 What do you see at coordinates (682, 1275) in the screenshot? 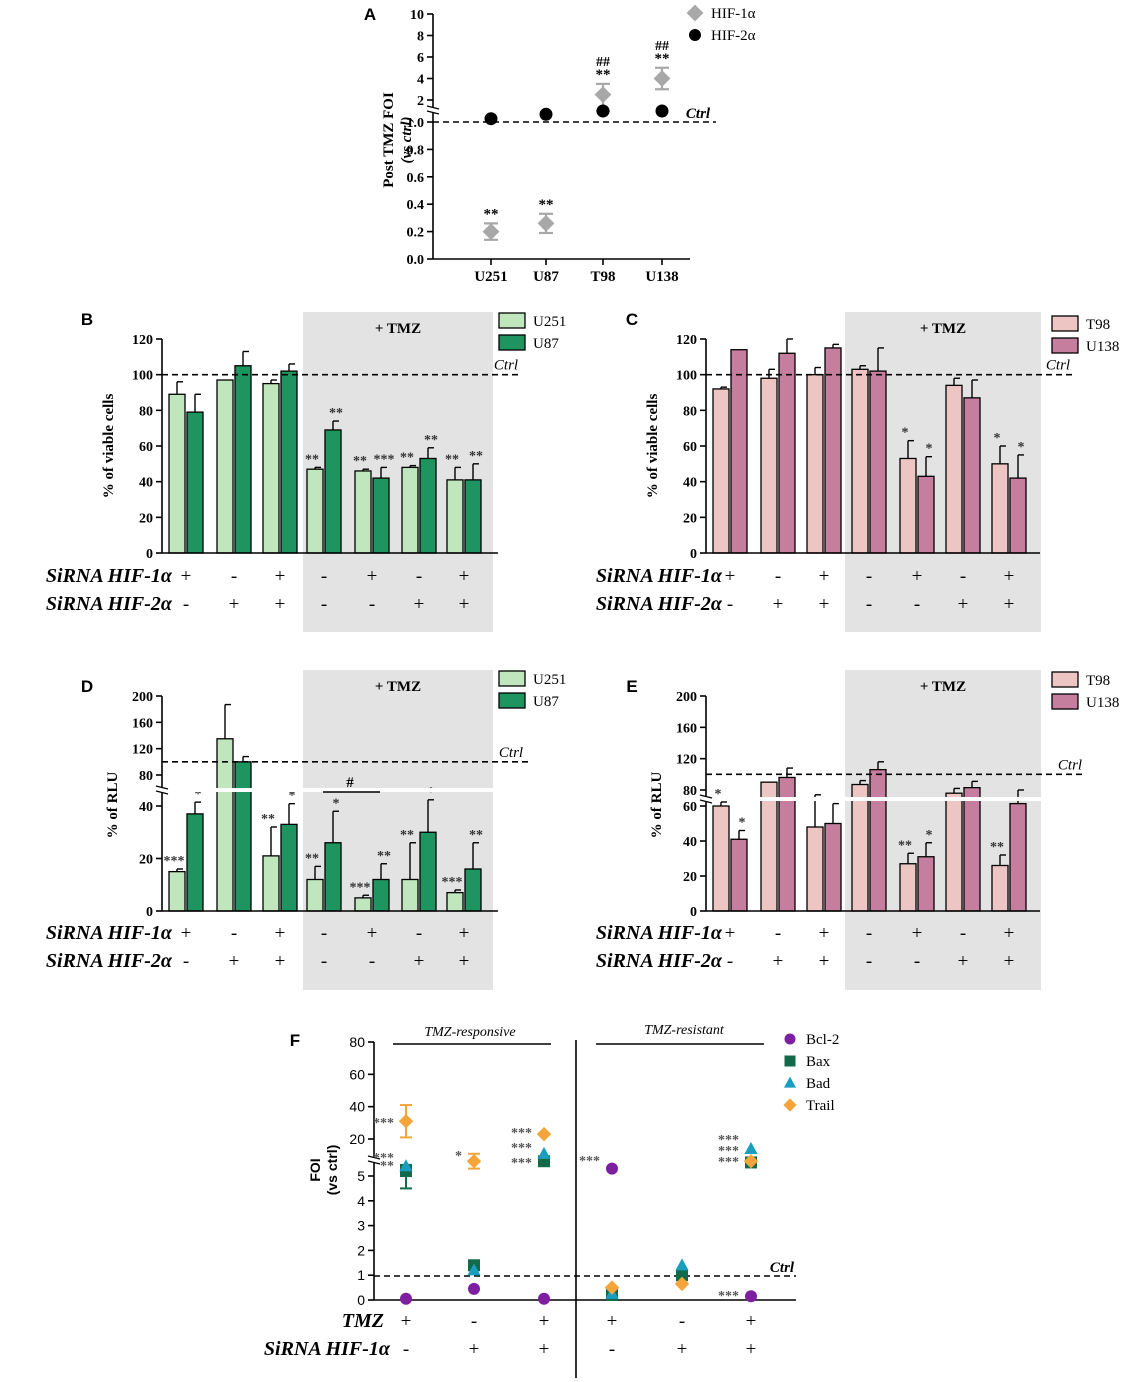
I see `bax-point` at bounding box center [682, 1275].